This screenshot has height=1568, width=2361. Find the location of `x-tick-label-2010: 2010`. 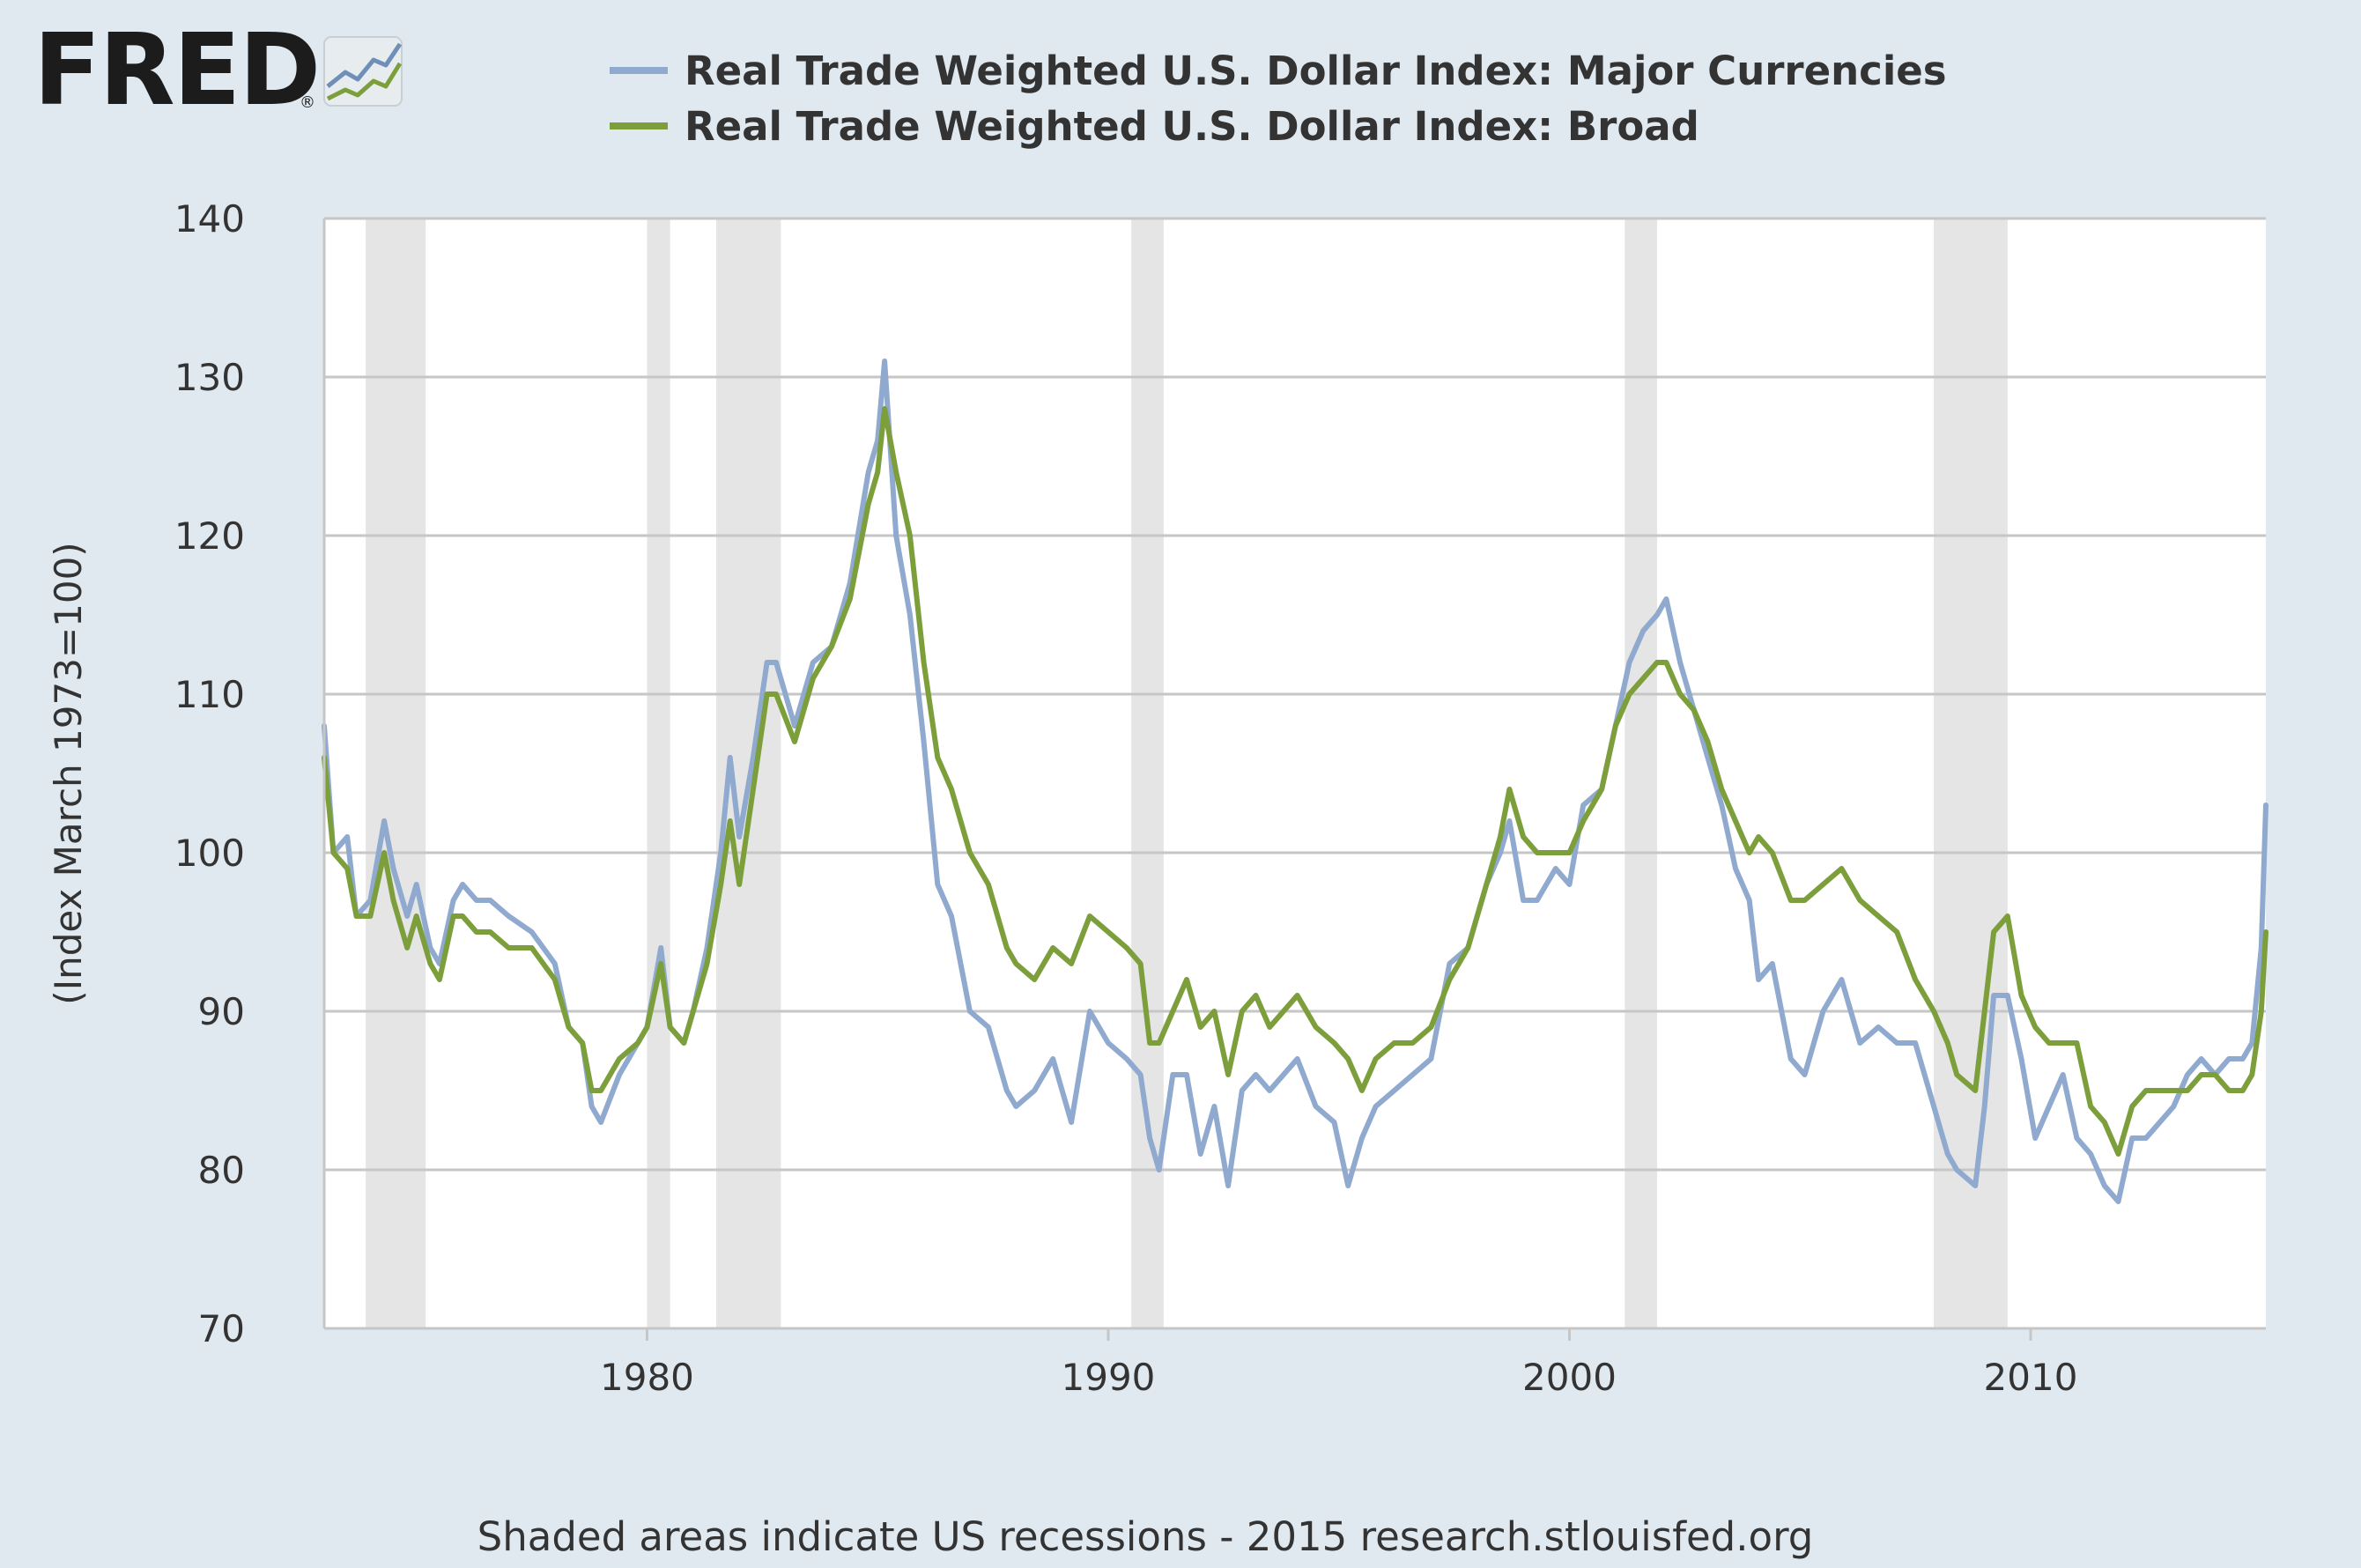

x-tick-label-2010: 2010 is located at coordinates (2031, 1377).